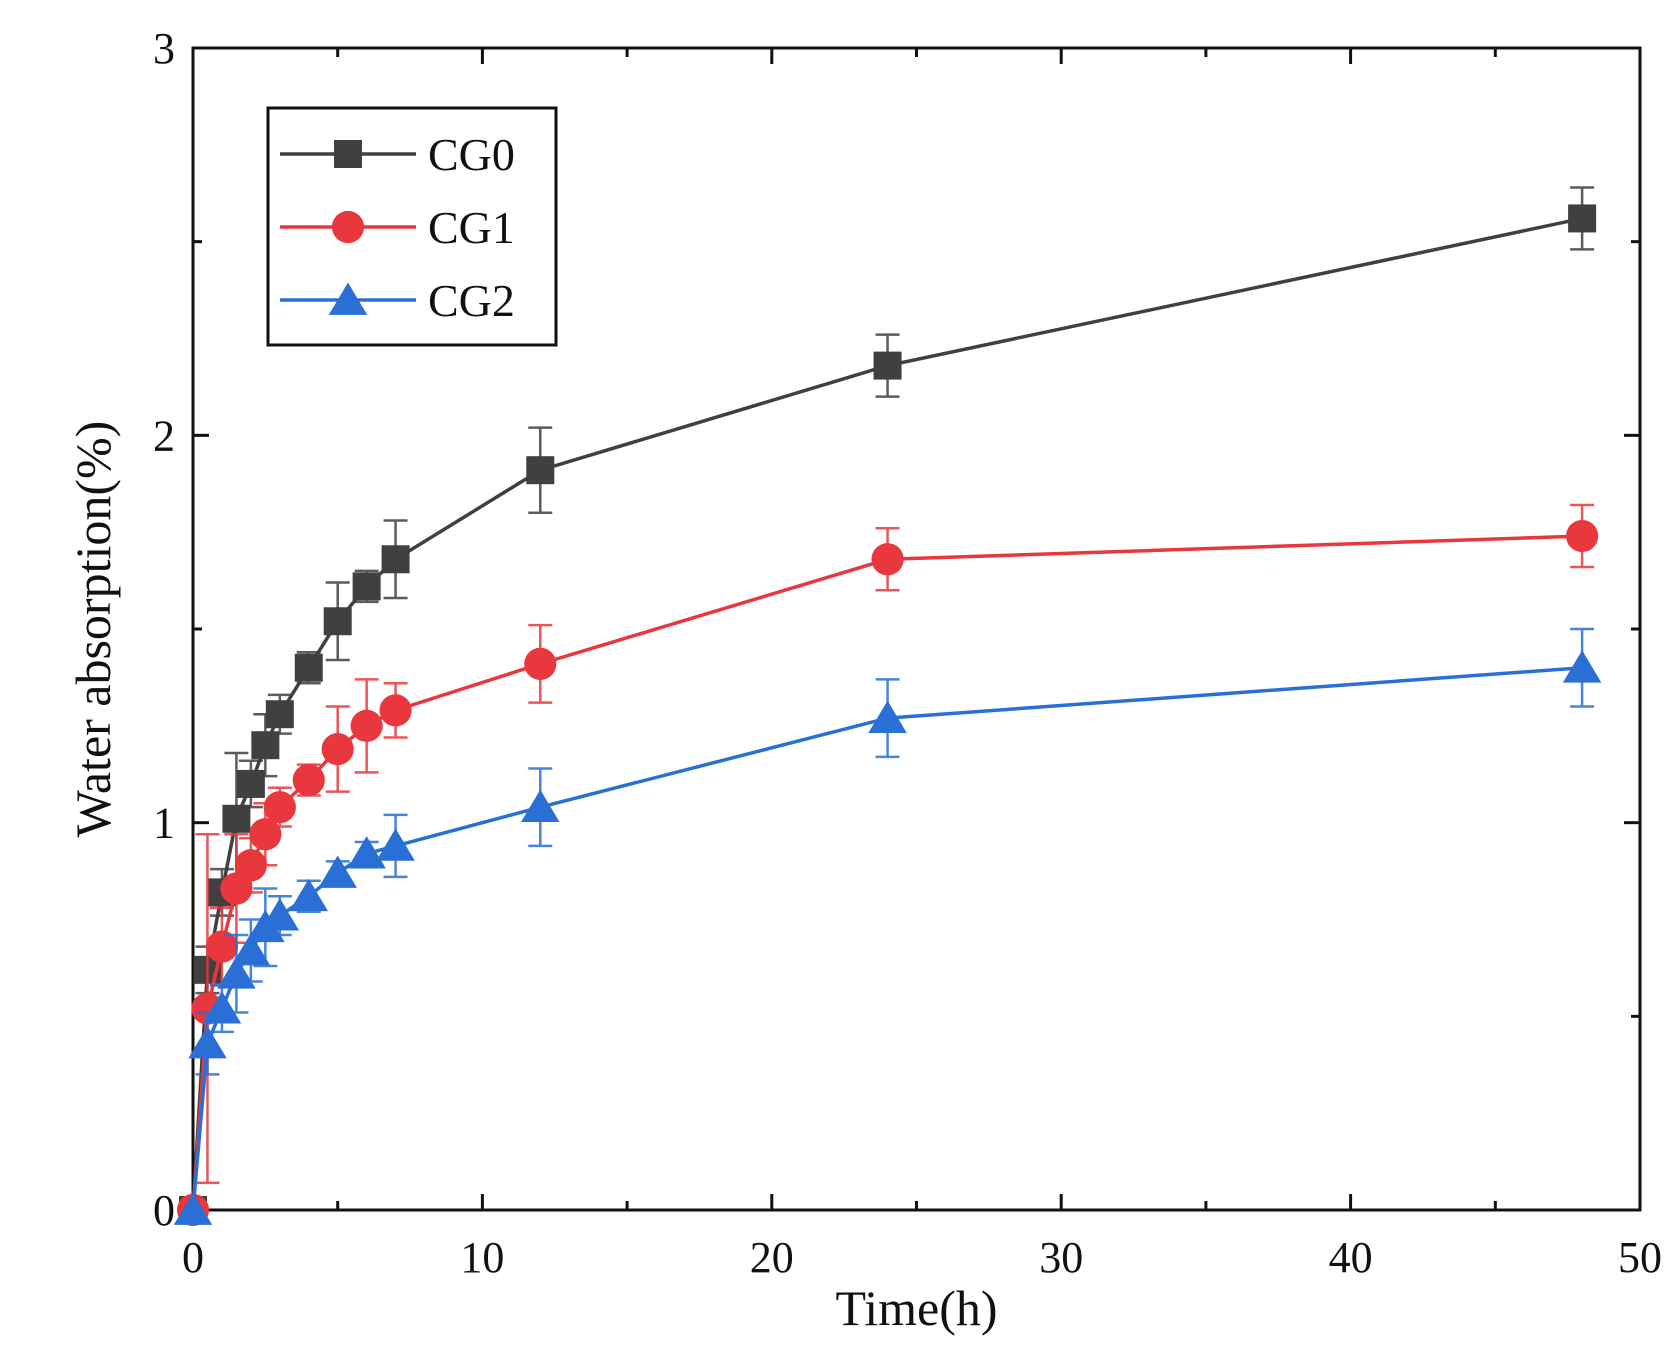 The width and height of the screenshot is (1677, 1360). Describe the element at coordinates (164, 823) in the screenshot. I see `y-tick-label: 1` at that location.